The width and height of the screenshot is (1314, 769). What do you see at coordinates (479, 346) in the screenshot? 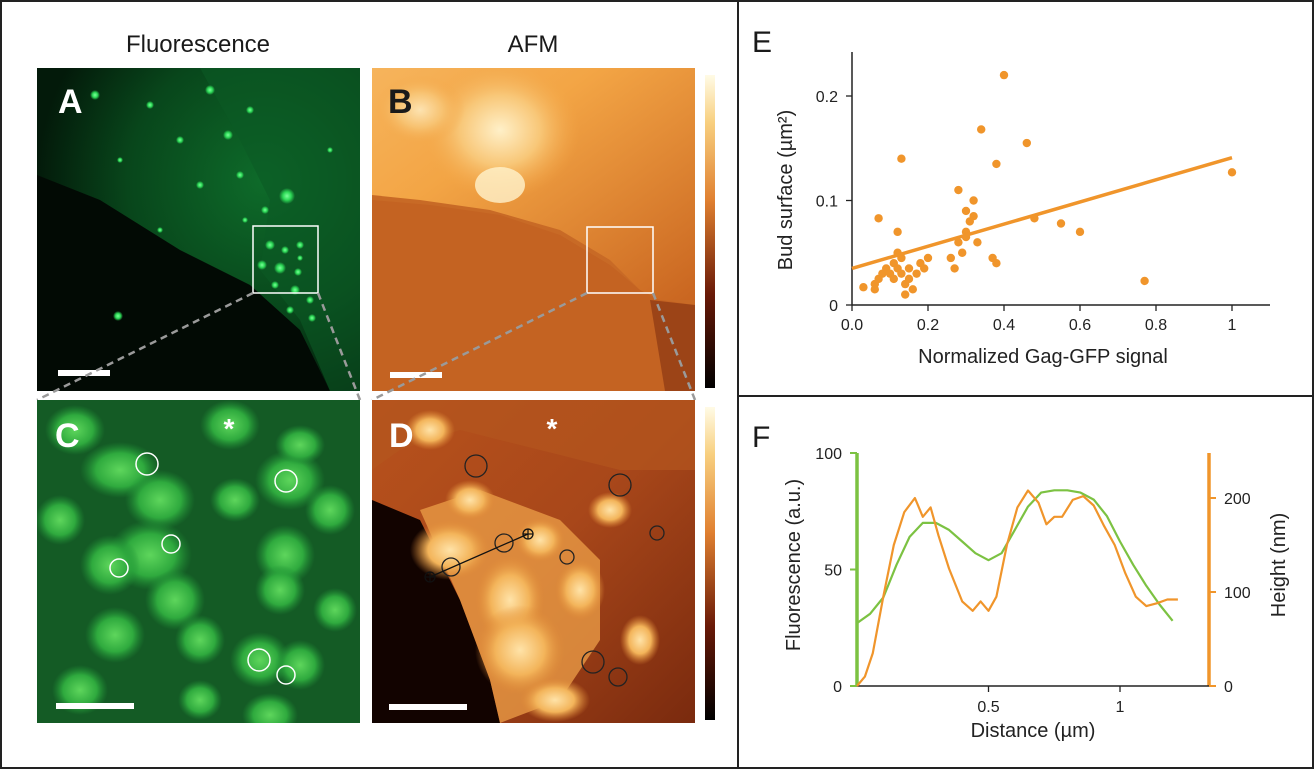
I see `zoom-line-b-left` at bounding box center [479, 346].